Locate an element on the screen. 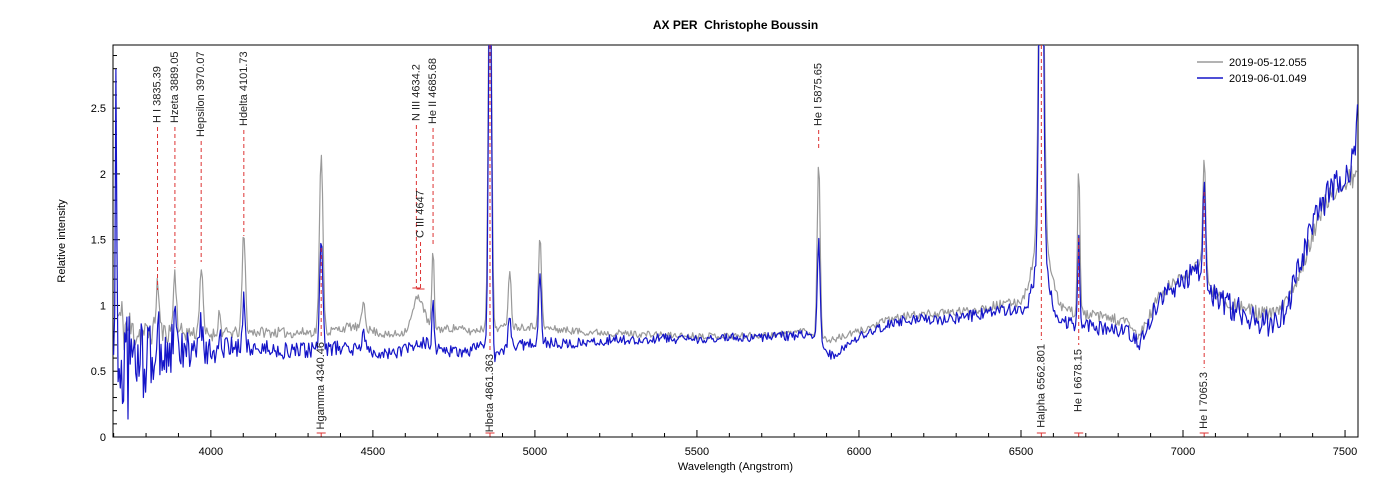  annotation-label: H I 3835.39 is located at coordinates (158, 94).